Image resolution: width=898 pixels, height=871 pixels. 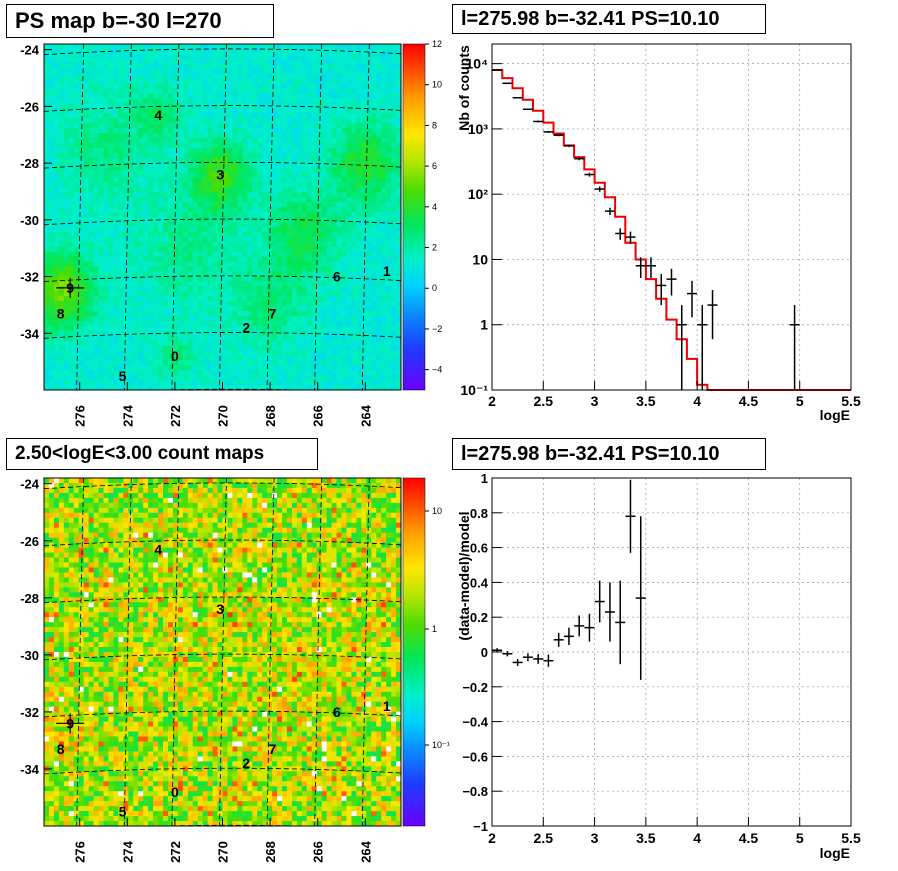 What do you see at coordinates (697, 838) in the screenshot?
I see `xtick-label: 4` at bounding box center [697, 838].